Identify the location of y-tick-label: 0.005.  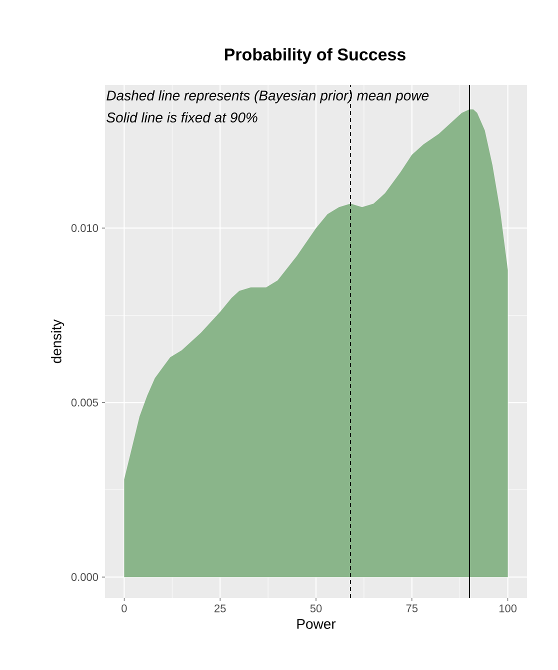
(84, 402).